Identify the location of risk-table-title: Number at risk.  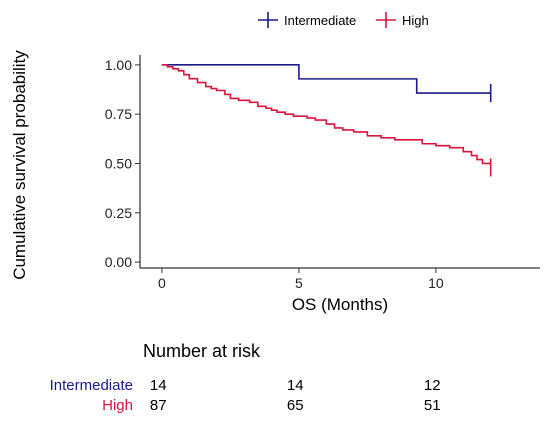
(202, 351).